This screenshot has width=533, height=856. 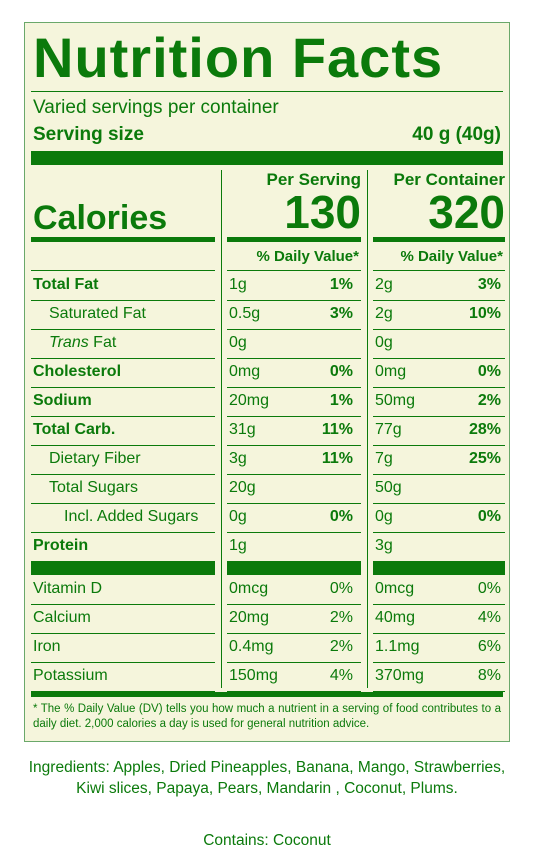 What do you see at coordinates (242, 429) in the screenshot?
I see `nutrient-serving-amount: 31g` at bounding box center [242, 429].